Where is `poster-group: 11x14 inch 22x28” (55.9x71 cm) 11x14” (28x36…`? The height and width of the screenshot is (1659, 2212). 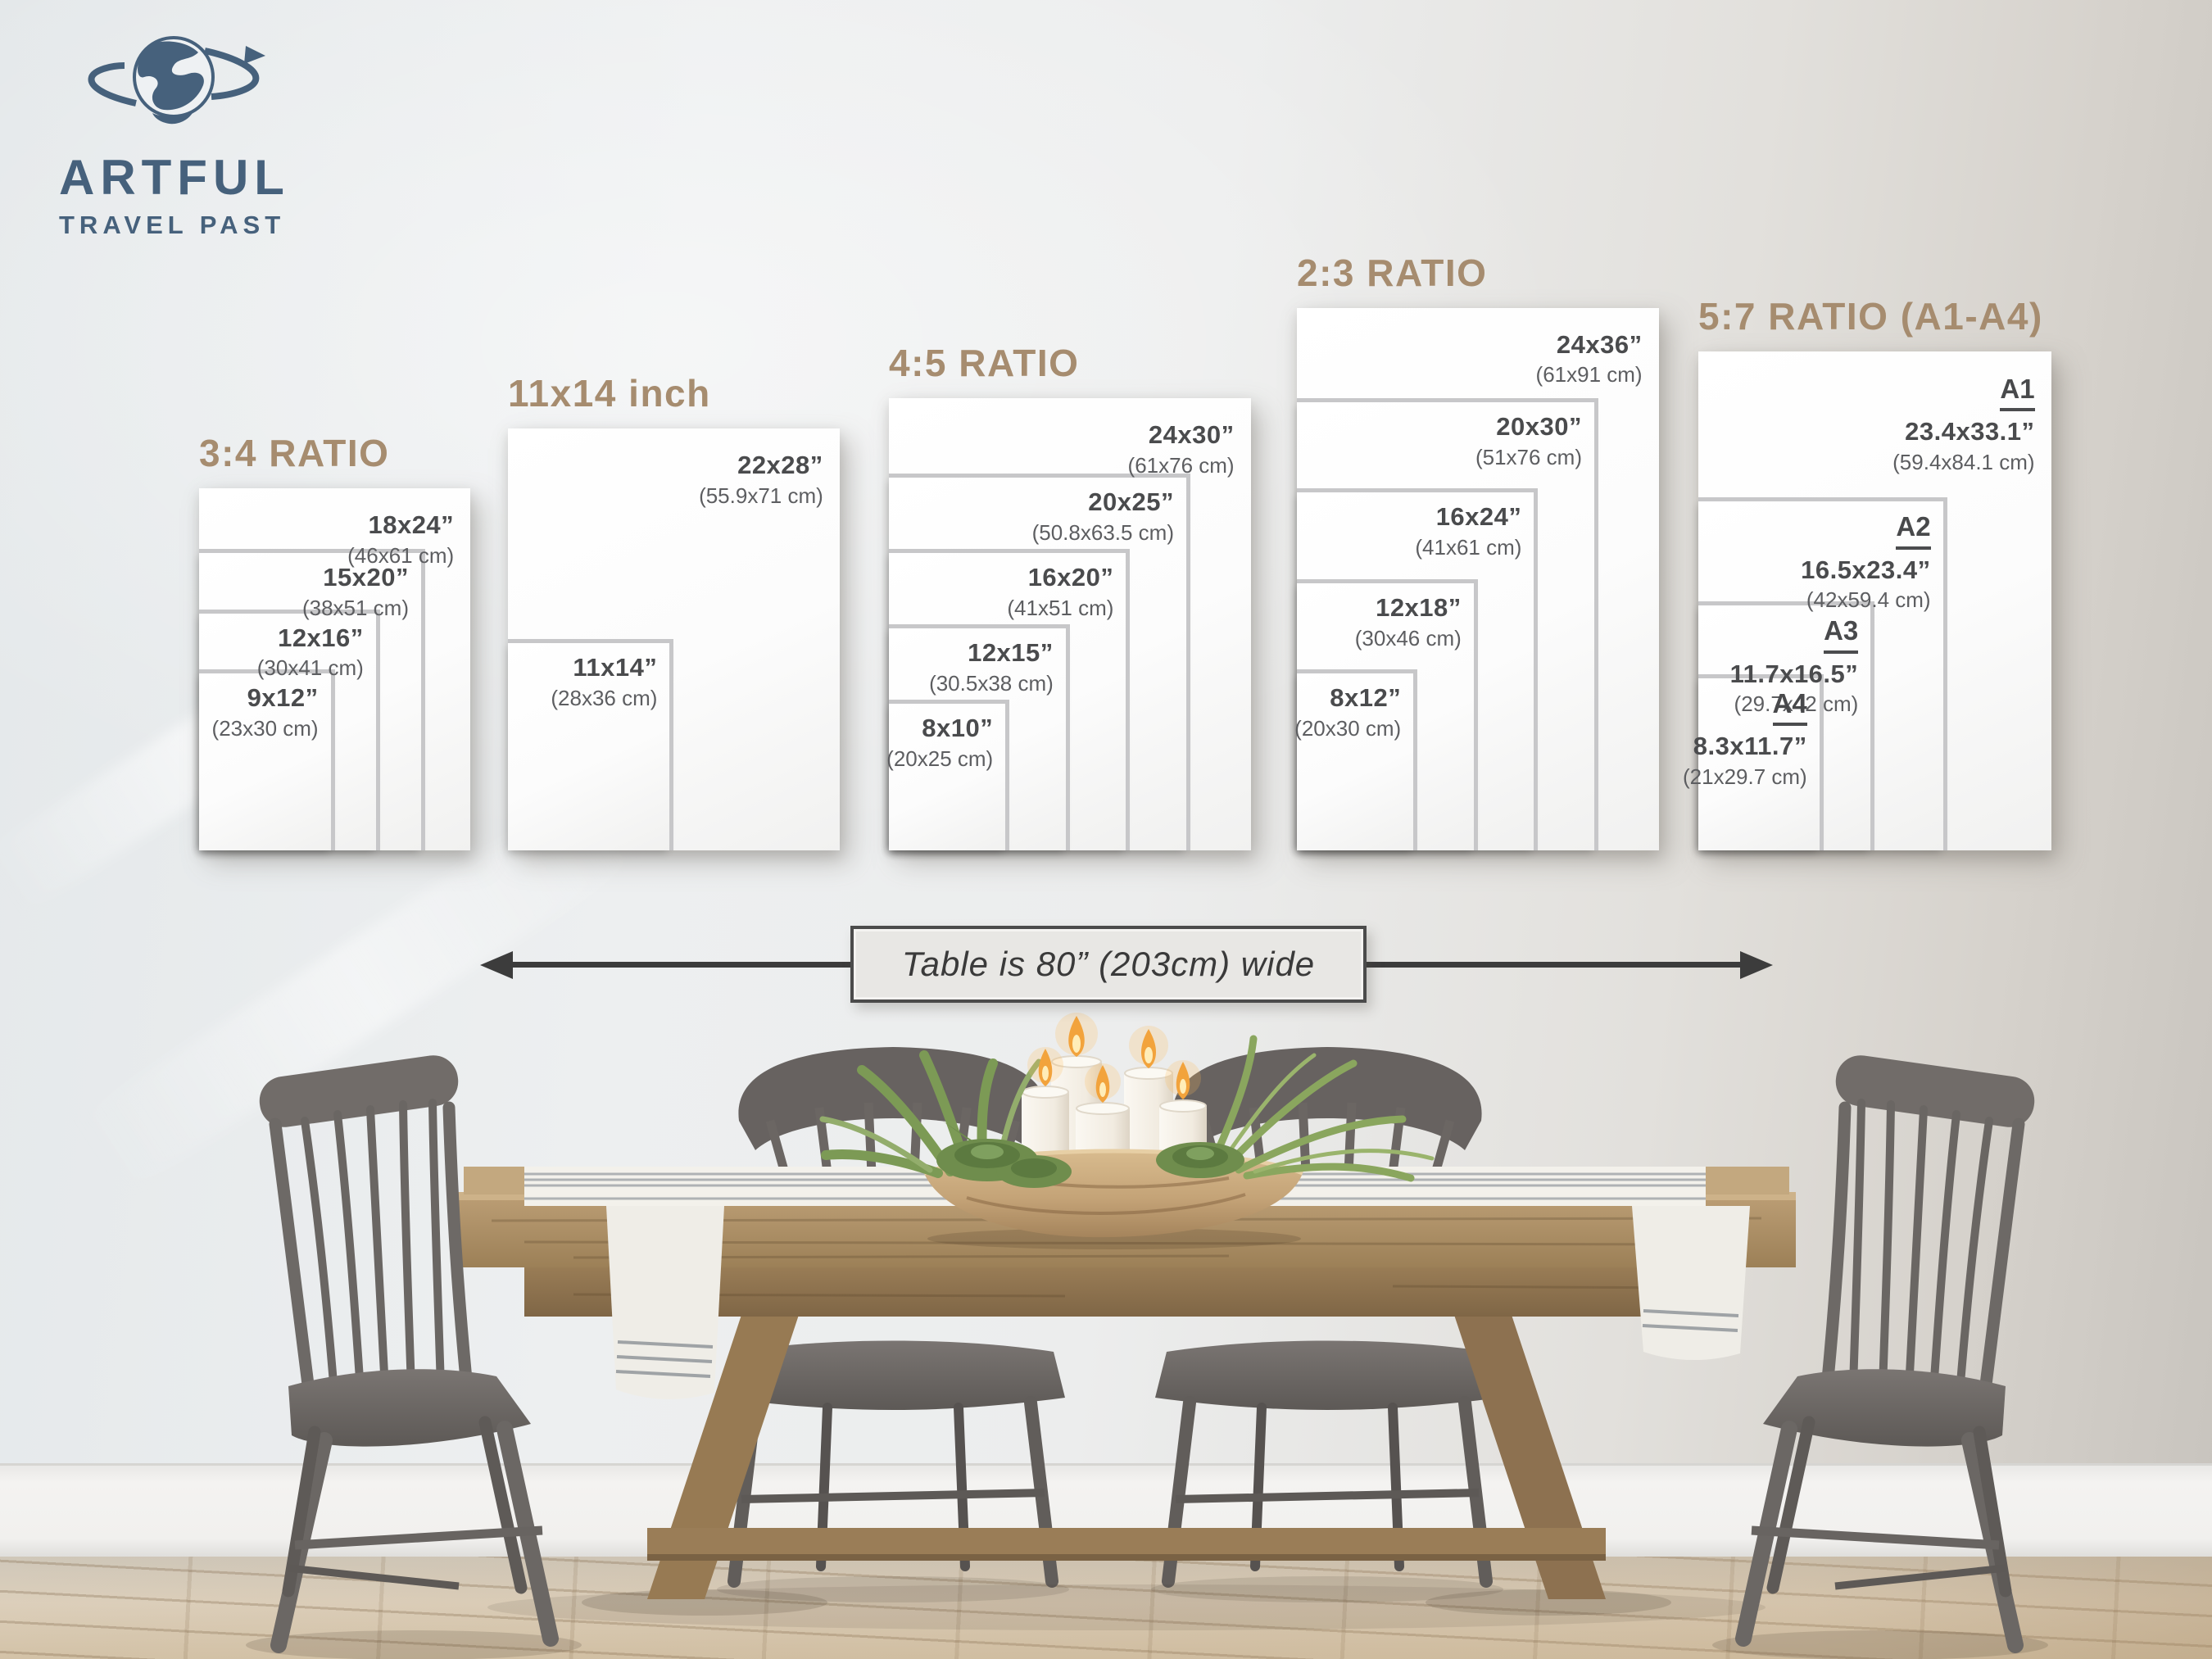
poster-group: 11x14 inch 22x28” (55.9x71 cm) 11x14” (28x36… is located at coordinates (674, 611).